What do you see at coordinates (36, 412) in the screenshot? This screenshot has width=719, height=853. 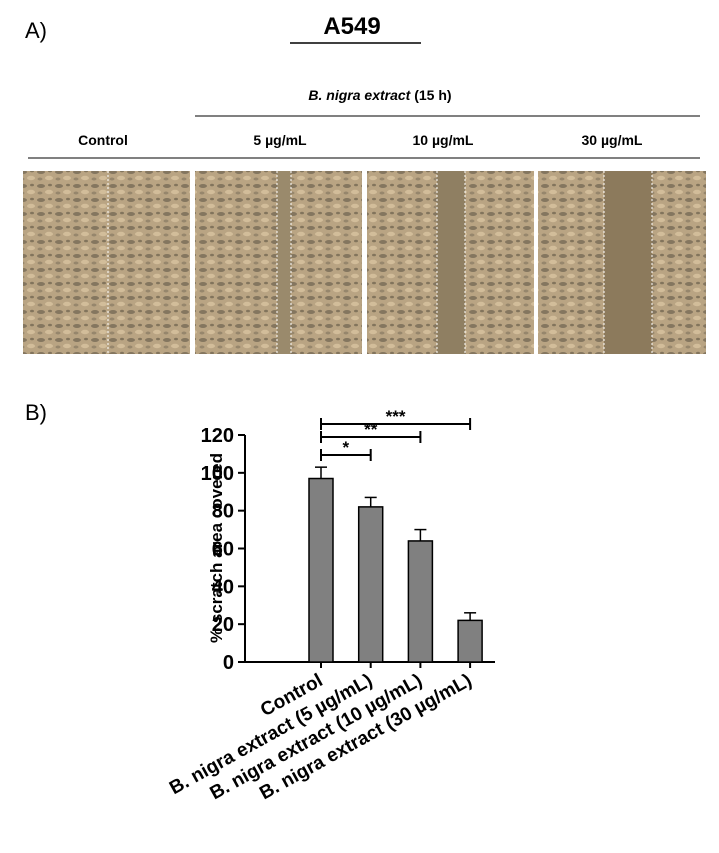 I see `panel-label: B)` at bounding box center [36, 412].